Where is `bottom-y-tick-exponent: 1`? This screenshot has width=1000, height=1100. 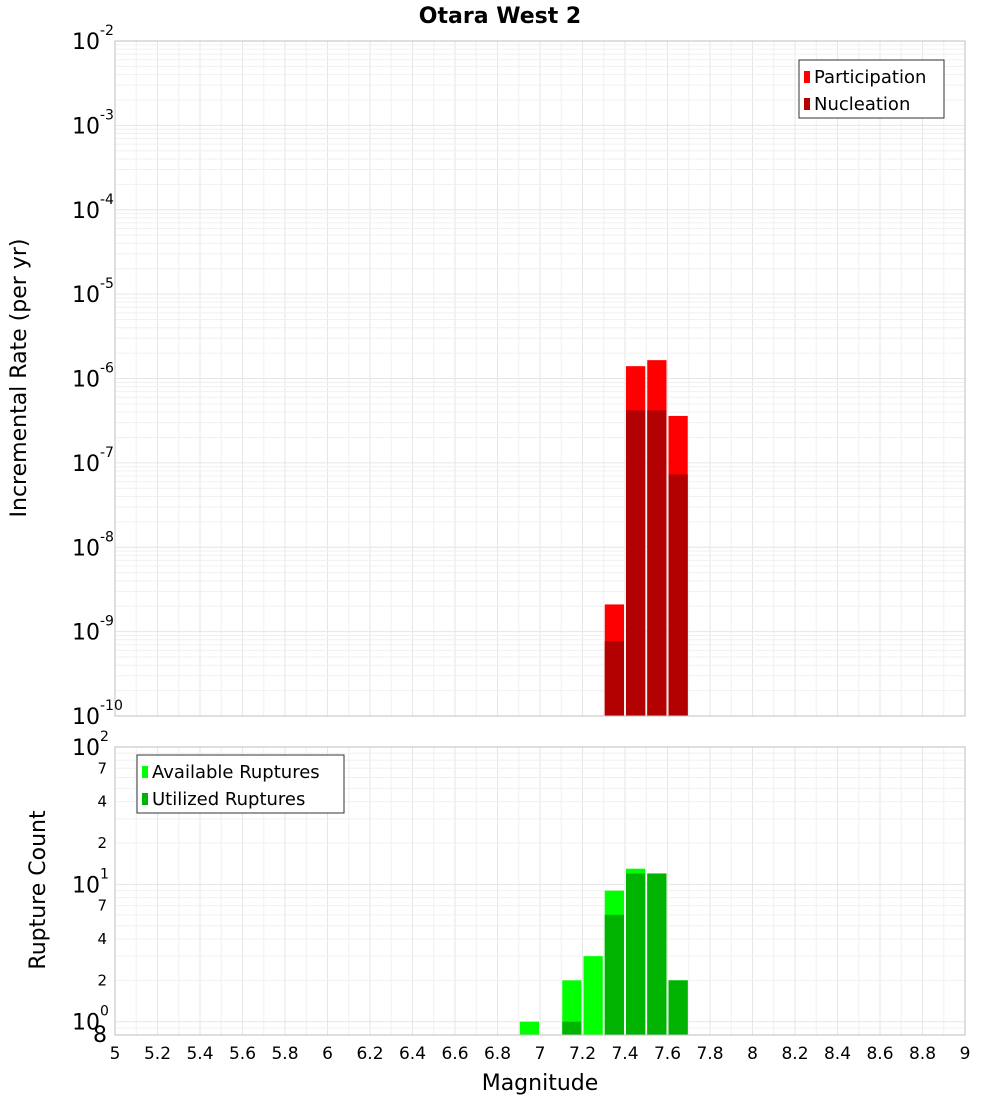 bottom-y-tick-exponent: 1 is located at coordinates (104, 874).